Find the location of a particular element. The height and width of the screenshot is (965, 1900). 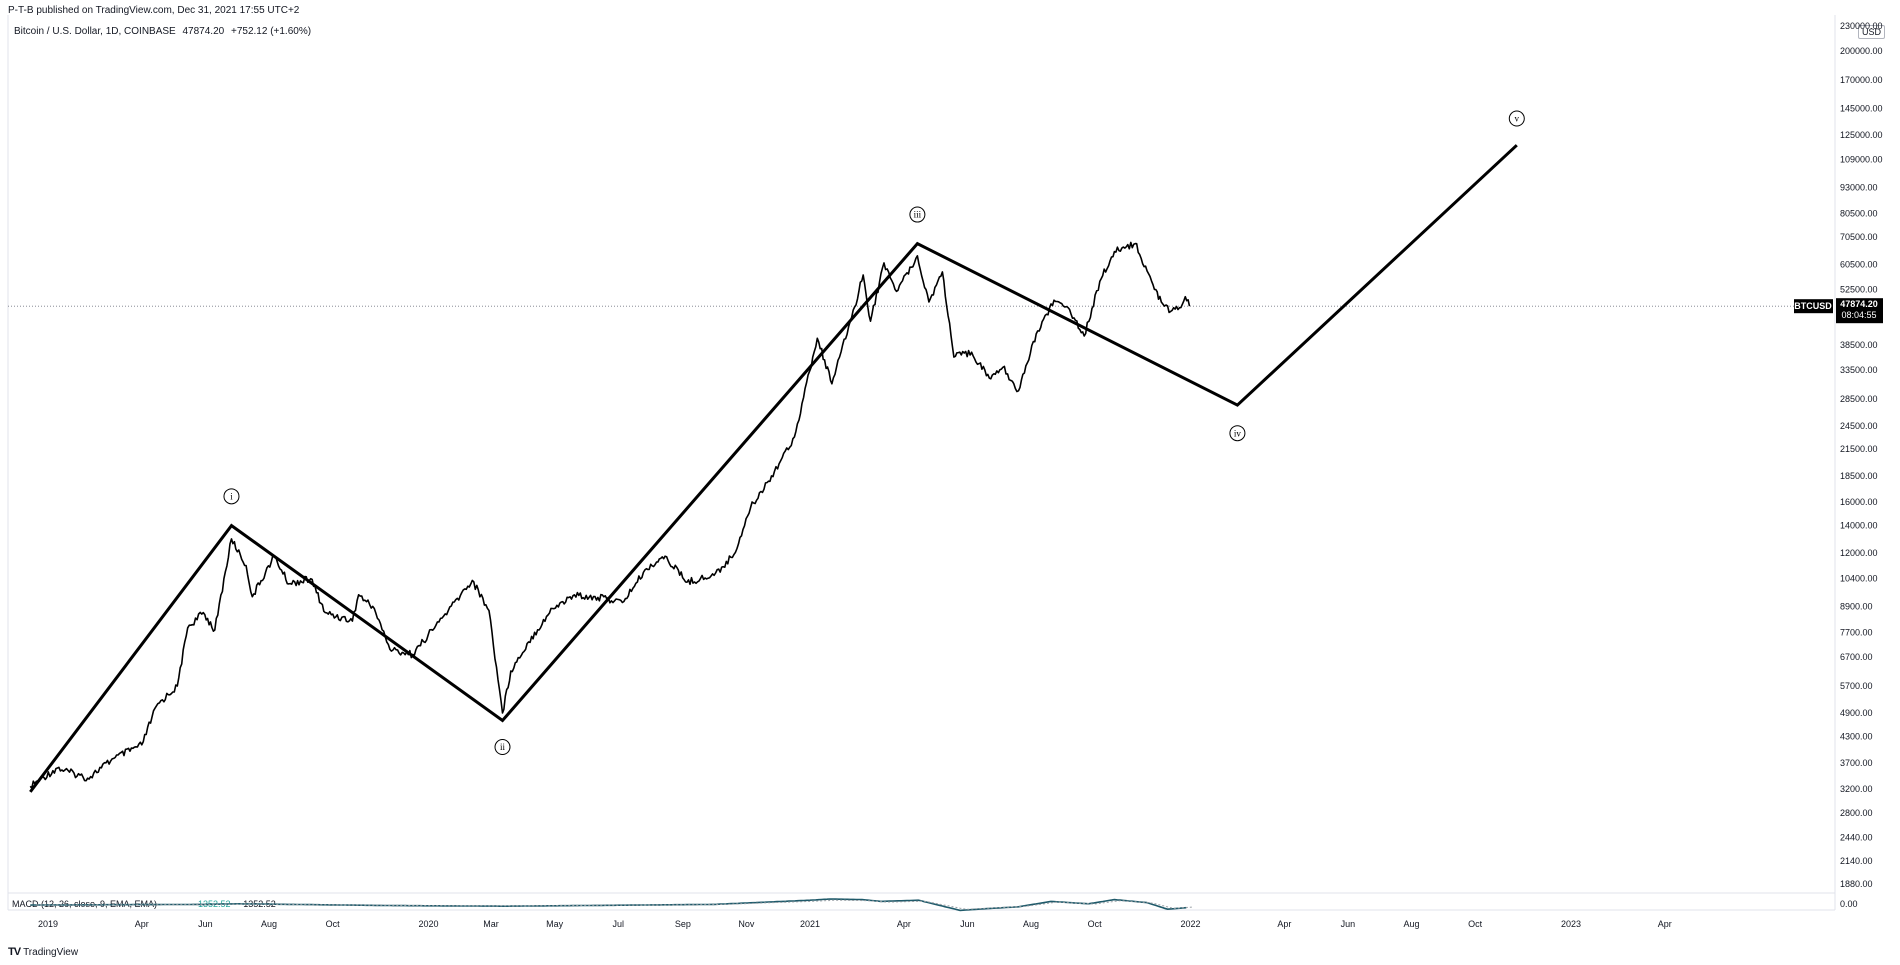

price-tick: 4900.00 is located at coordinates (1856, 713).